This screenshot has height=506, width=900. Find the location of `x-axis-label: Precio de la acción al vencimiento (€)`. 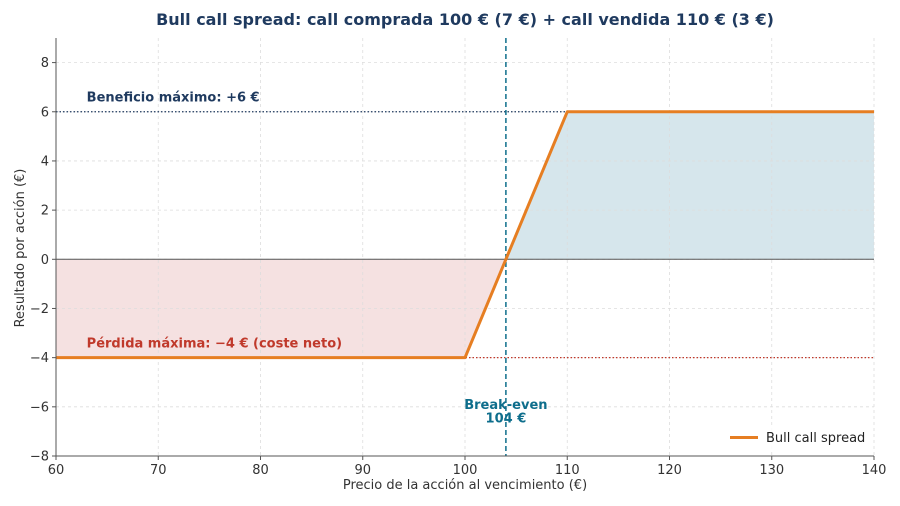

x-axis-label: Precio de la acción al vencimiento (€) is located at coordinates (465, 485).